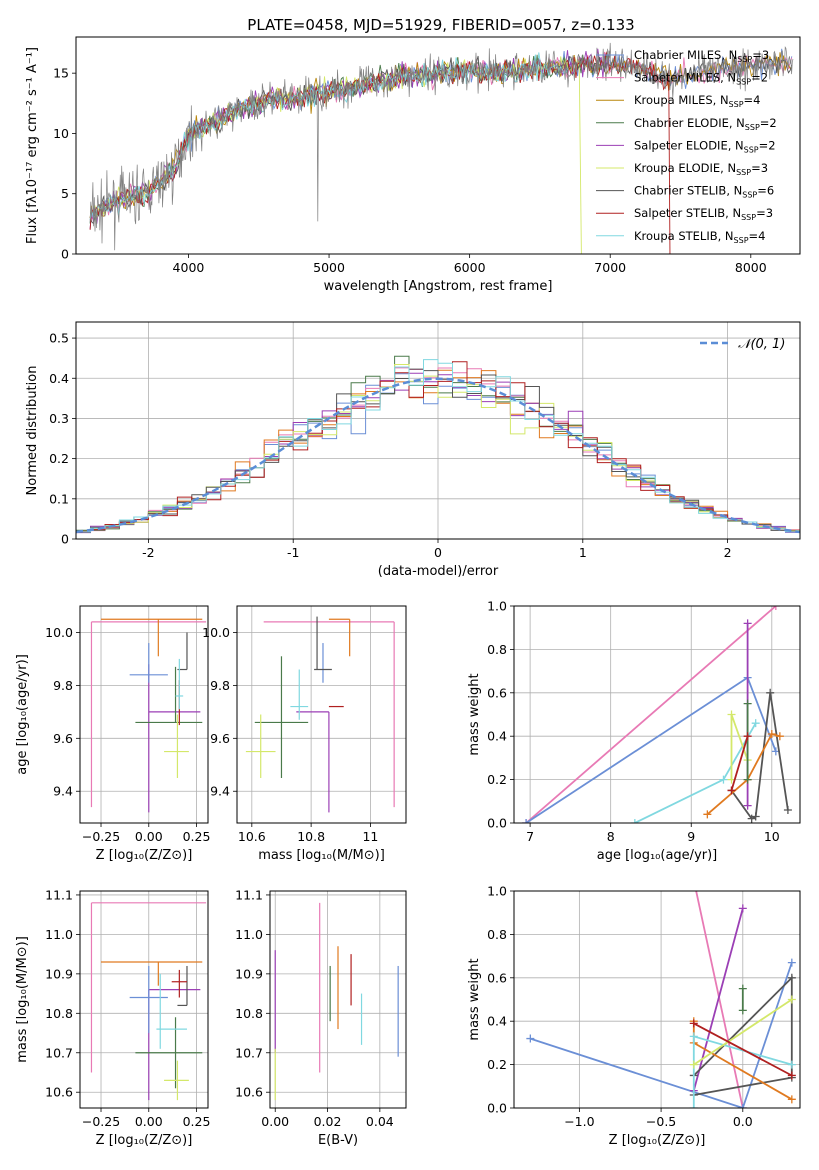  Describe the element at coordinates (197, 1121) in the screenshot. I see `x-tick-label: 0.25` at that location.